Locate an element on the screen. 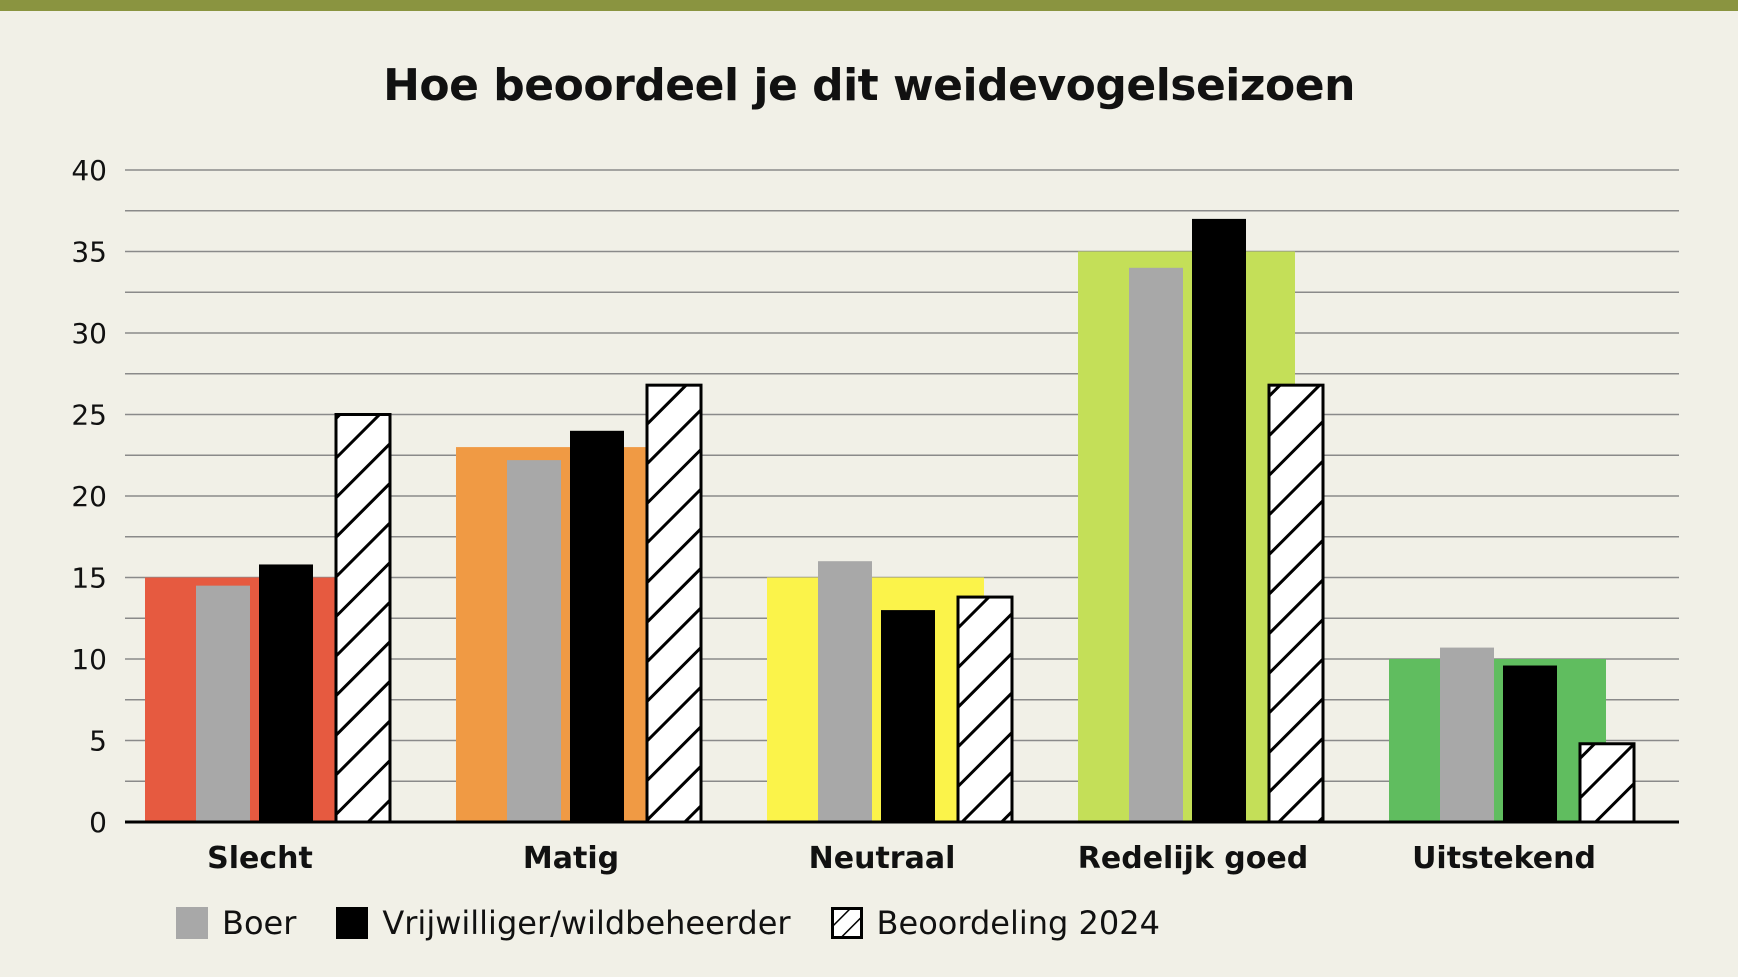 The height and width of the screenshot is (977, 1738). vrijwilliger-swatch-icon is located at coordinates (352, 923).